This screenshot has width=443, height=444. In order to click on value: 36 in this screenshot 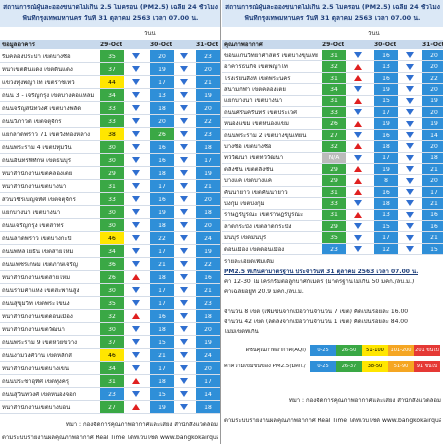, I will do `click(112, 264)`.